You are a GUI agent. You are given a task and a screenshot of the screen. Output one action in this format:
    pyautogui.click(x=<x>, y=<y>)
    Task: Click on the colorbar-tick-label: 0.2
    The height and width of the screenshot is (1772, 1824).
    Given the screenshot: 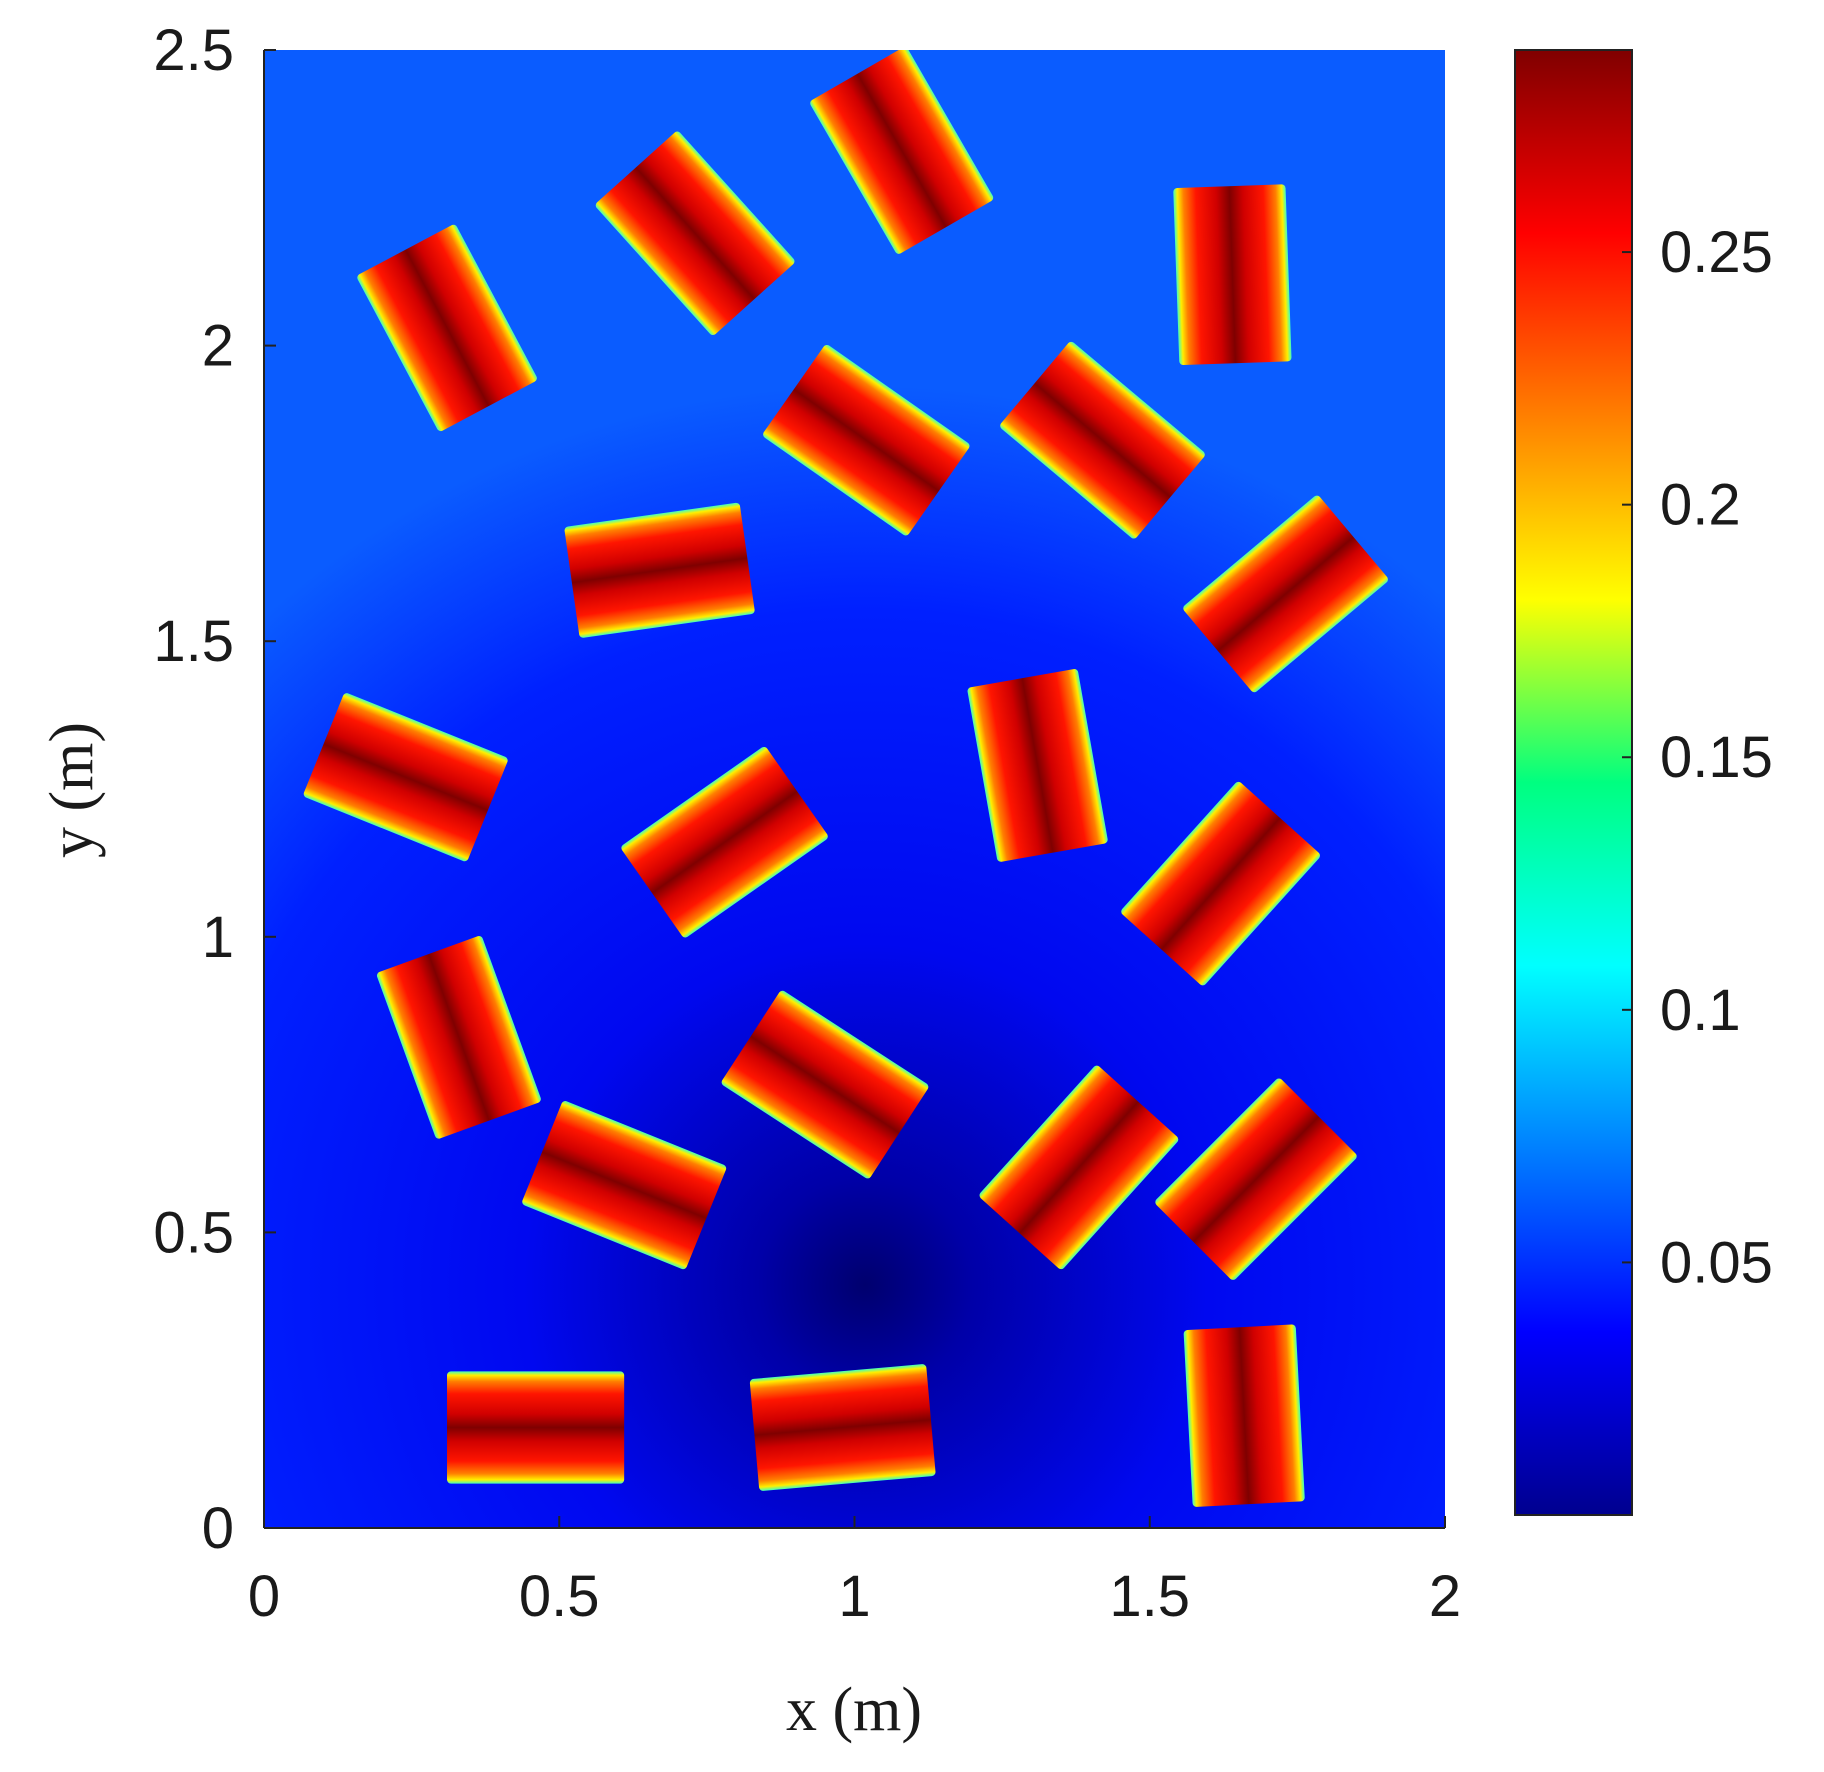 What is the action you would take?
    pyautogui.click(x=1700, y=505)
    